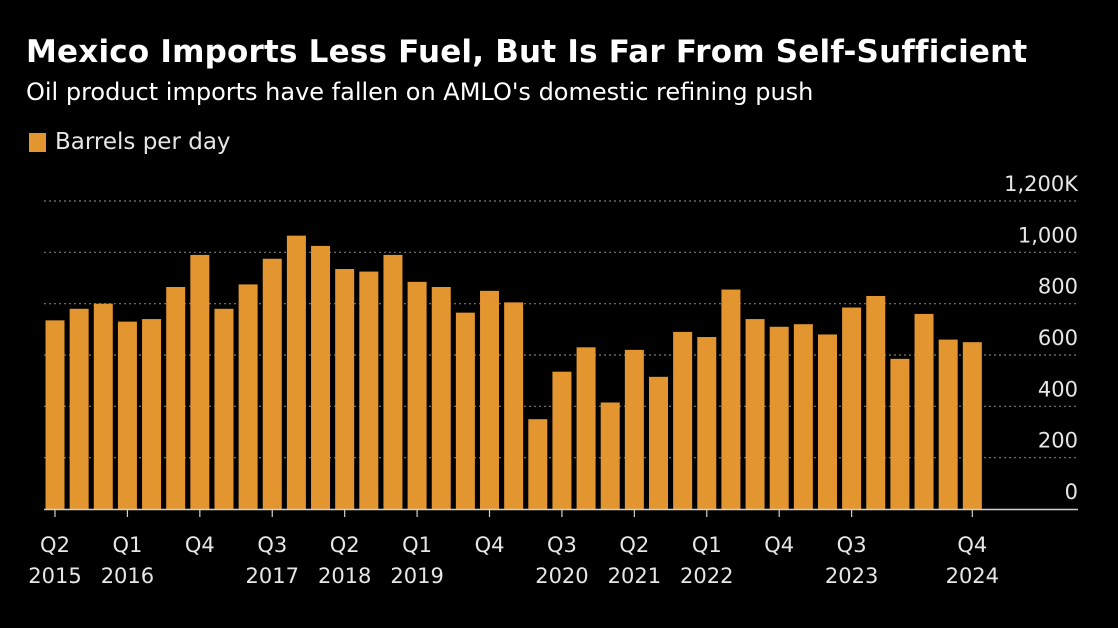 This screenshot has height=628, width=1118. I want to click on y-tick-label: 0, so click(1071, 492).